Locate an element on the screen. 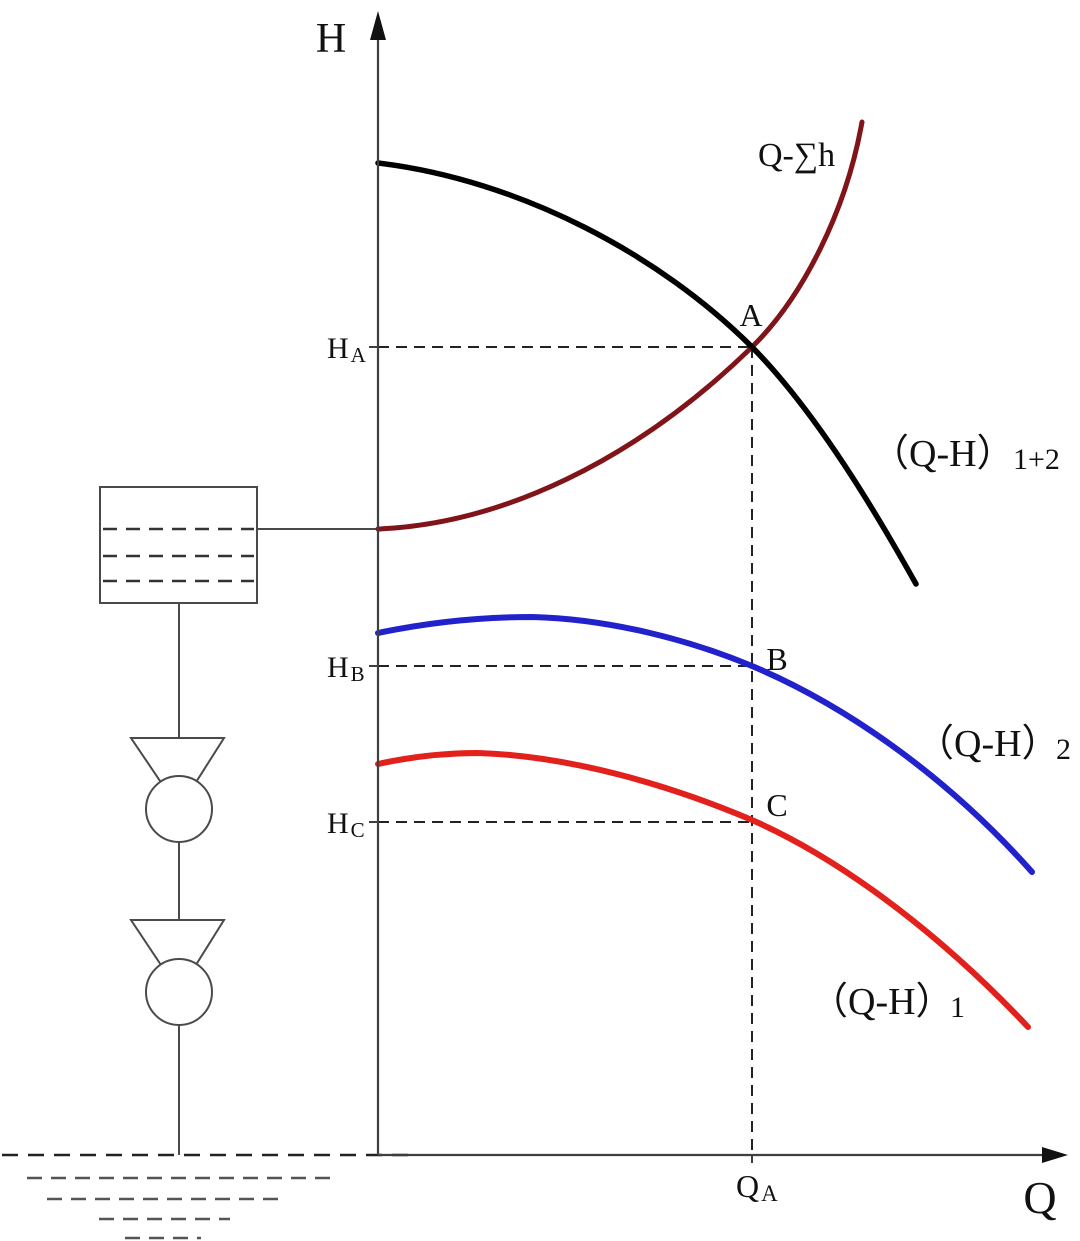  combined-curve-label-base: （Q-H） is located at coordinates (943, 454).